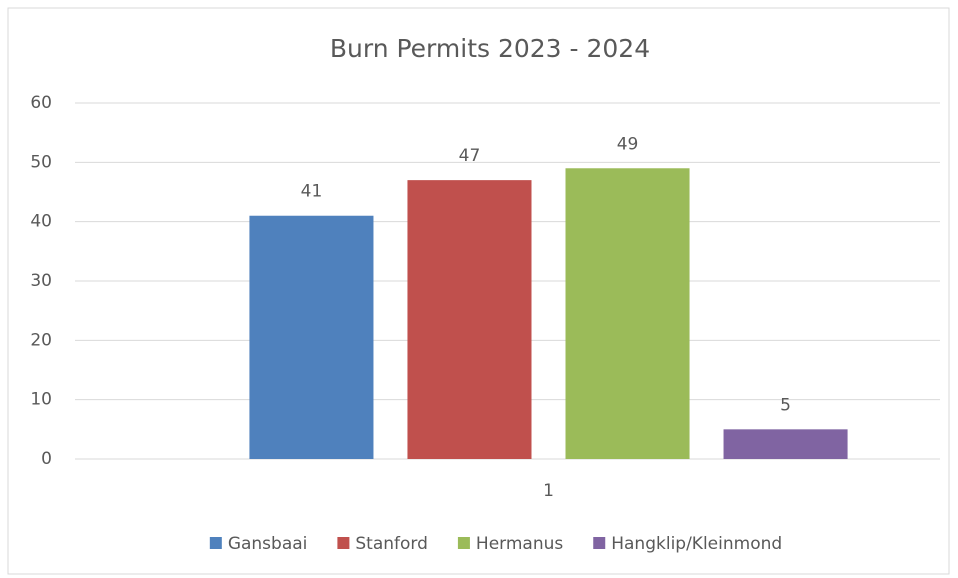 The width and height of the screenshot is (958, 578). I want to click on y-tick-label: 10, so click(41, 400).